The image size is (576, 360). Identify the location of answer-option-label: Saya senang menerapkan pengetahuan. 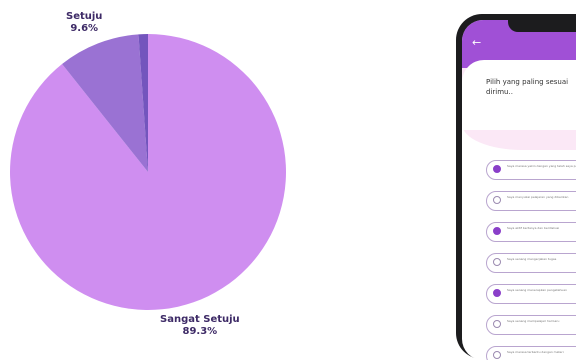
(537, 290).